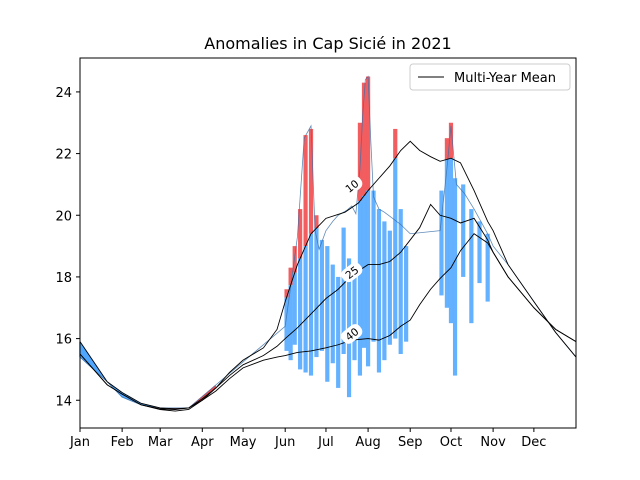 The width and height of the screenshot is (640, 480). Describe the element at coordinates (122, 442) in the screenshot. I see `x-tick-label: Feb` at that location.